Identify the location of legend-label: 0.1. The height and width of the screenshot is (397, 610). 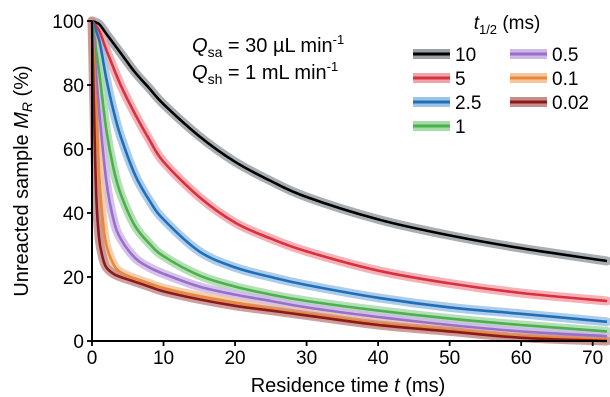
(565, 79).